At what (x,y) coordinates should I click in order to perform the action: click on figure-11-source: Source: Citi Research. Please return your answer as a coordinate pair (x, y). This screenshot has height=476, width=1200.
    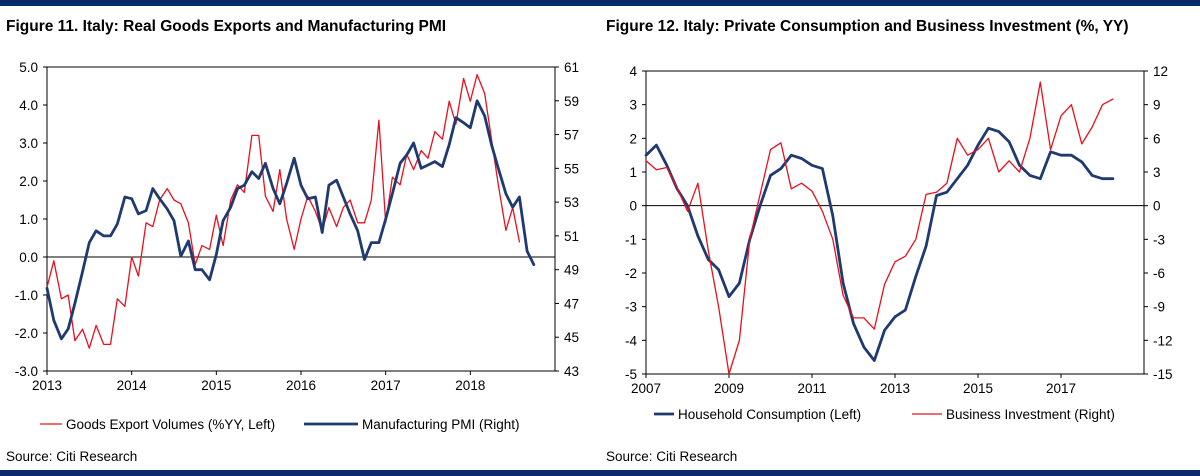
    Looking at the image, I should click on (72, 456).